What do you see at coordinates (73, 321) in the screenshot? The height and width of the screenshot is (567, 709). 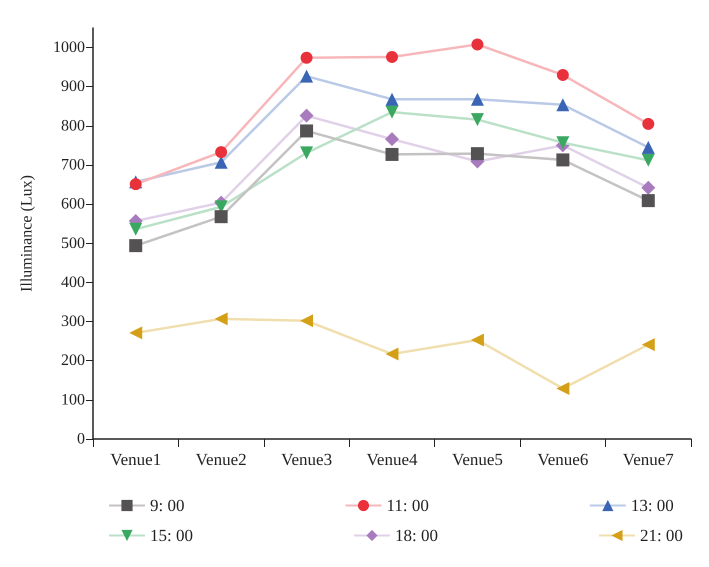 I see `y-tick-label: 300` at bounding box center [73, 321].